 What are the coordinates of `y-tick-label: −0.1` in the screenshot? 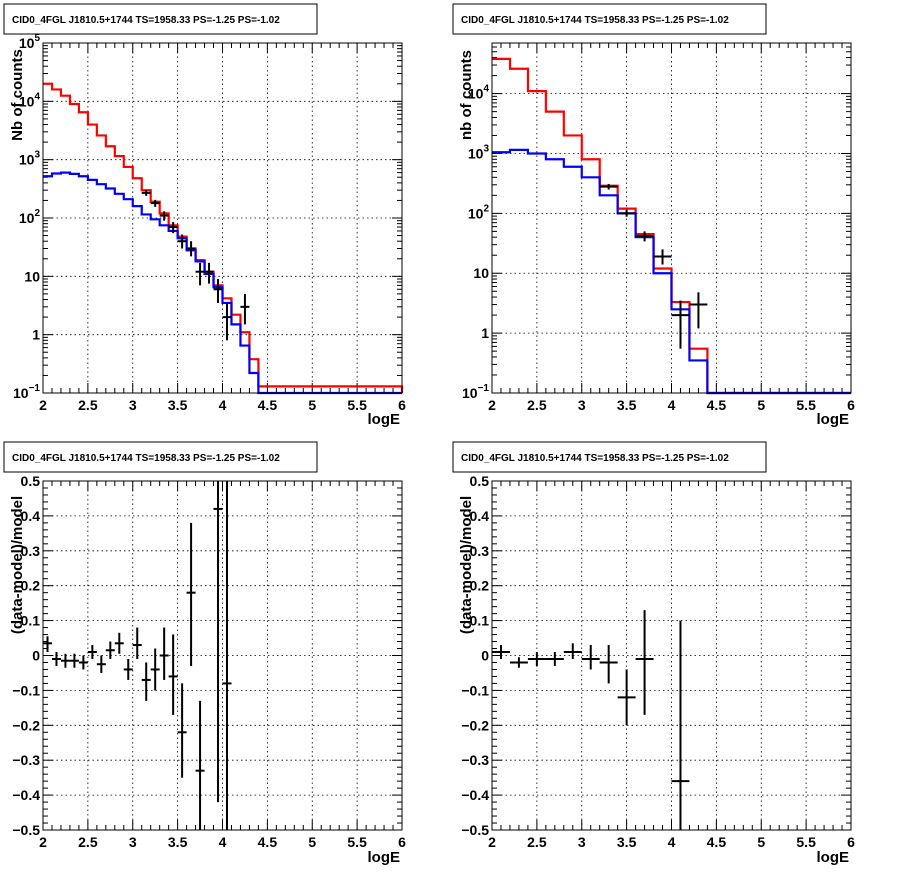 It's located at (26, 690).